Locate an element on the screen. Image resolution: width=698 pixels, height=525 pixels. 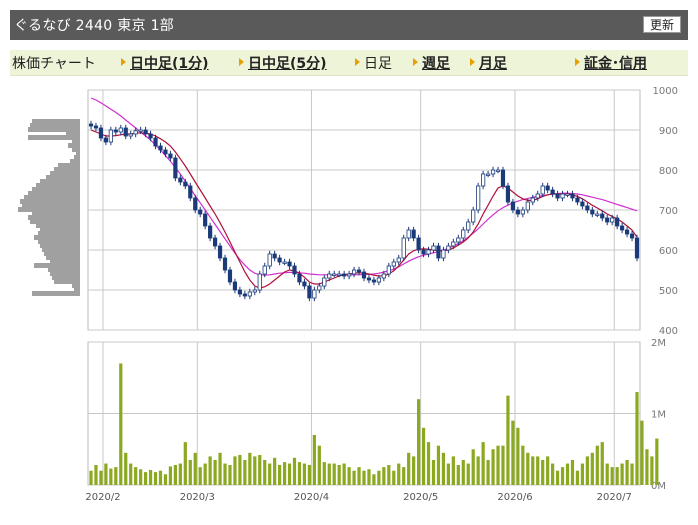
chart-nav-label: 株価チャート is located at coordinates (54, 64).